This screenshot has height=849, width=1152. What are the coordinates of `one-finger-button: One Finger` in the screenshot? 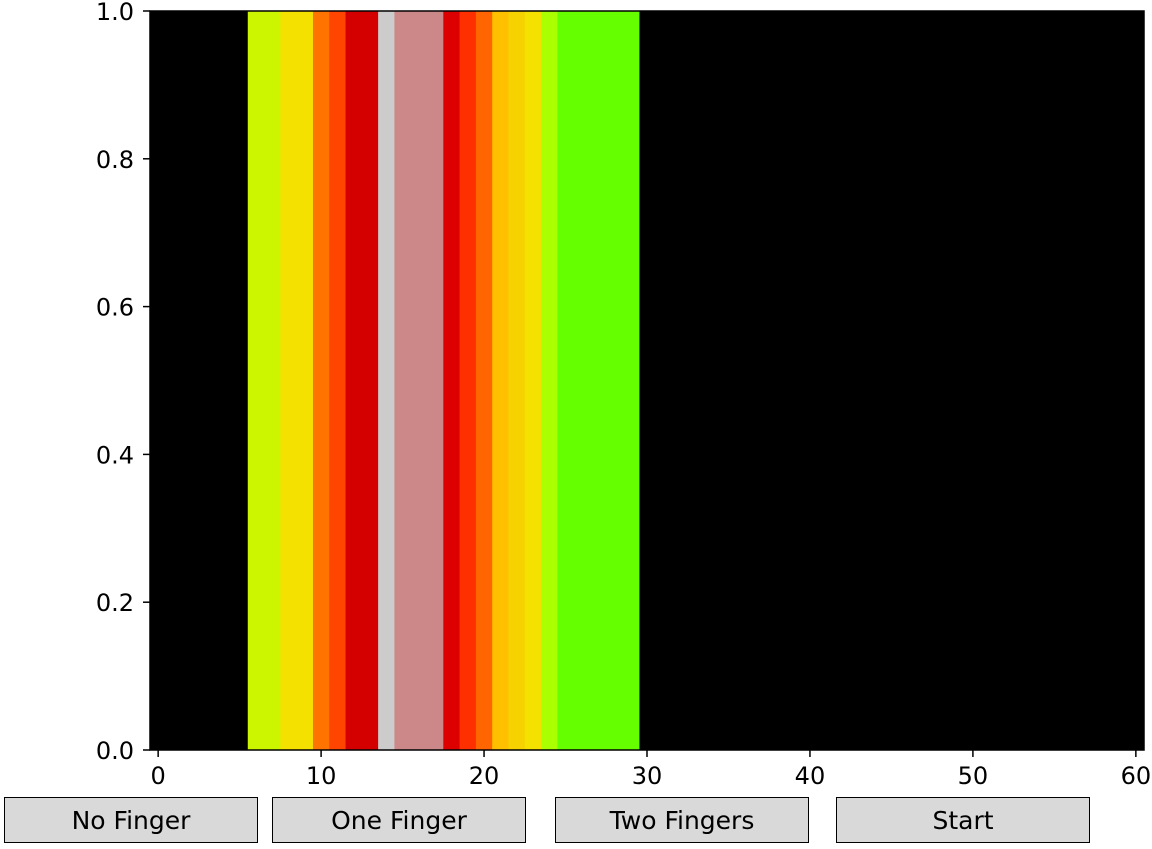 It's located at (399, 820).